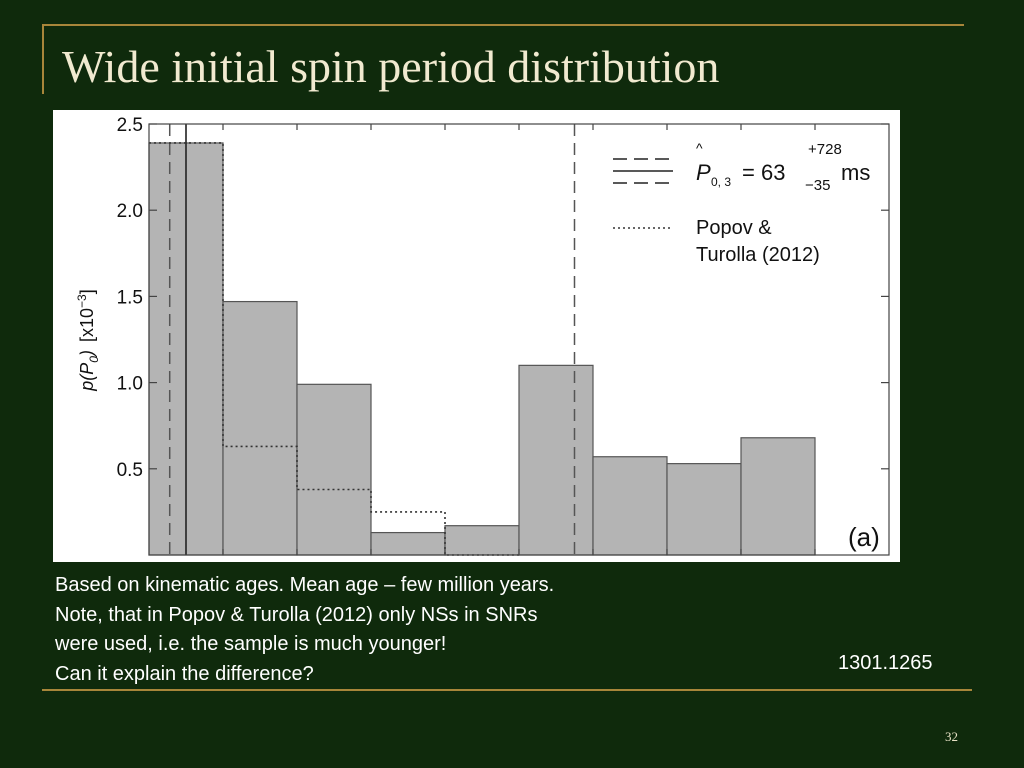 The image size is (1024, 768). What do you see at coordinates (130, 470) in the screenshot?
I see `y-tick-label: 0.5` at bounding box center [130, 470].